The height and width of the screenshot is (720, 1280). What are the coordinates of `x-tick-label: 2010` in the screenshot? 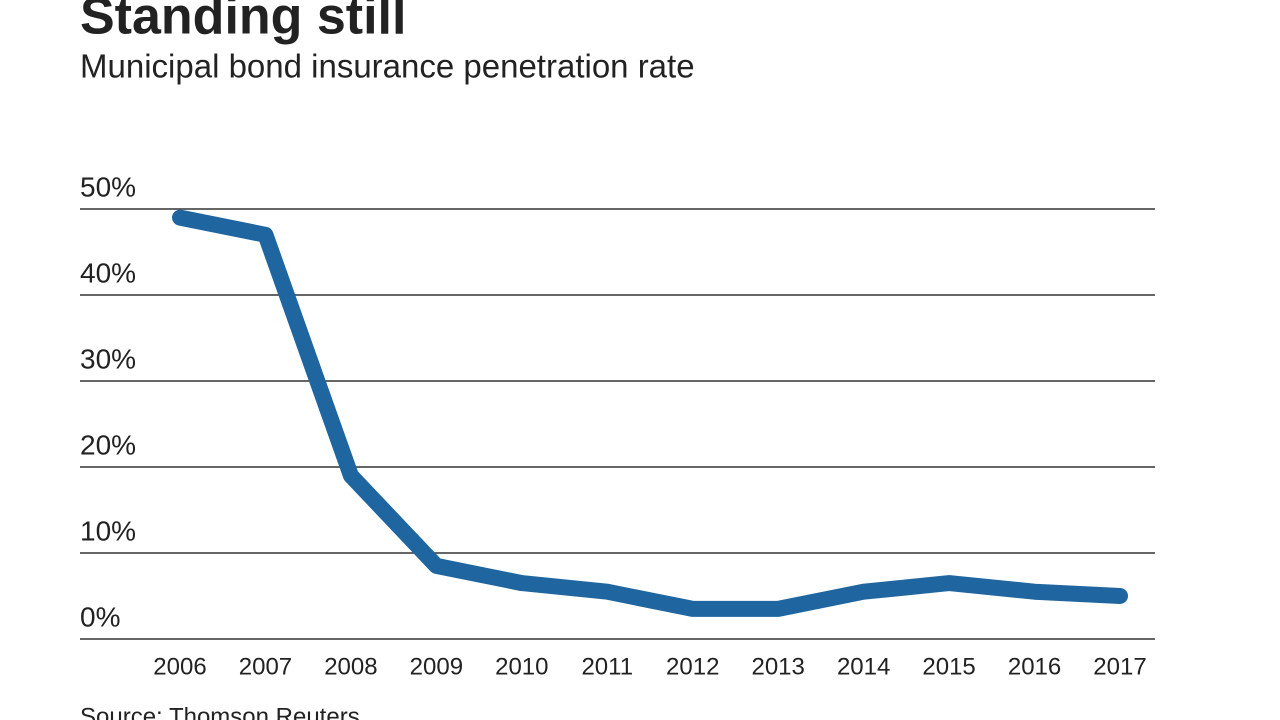 It's located at (521, 666).